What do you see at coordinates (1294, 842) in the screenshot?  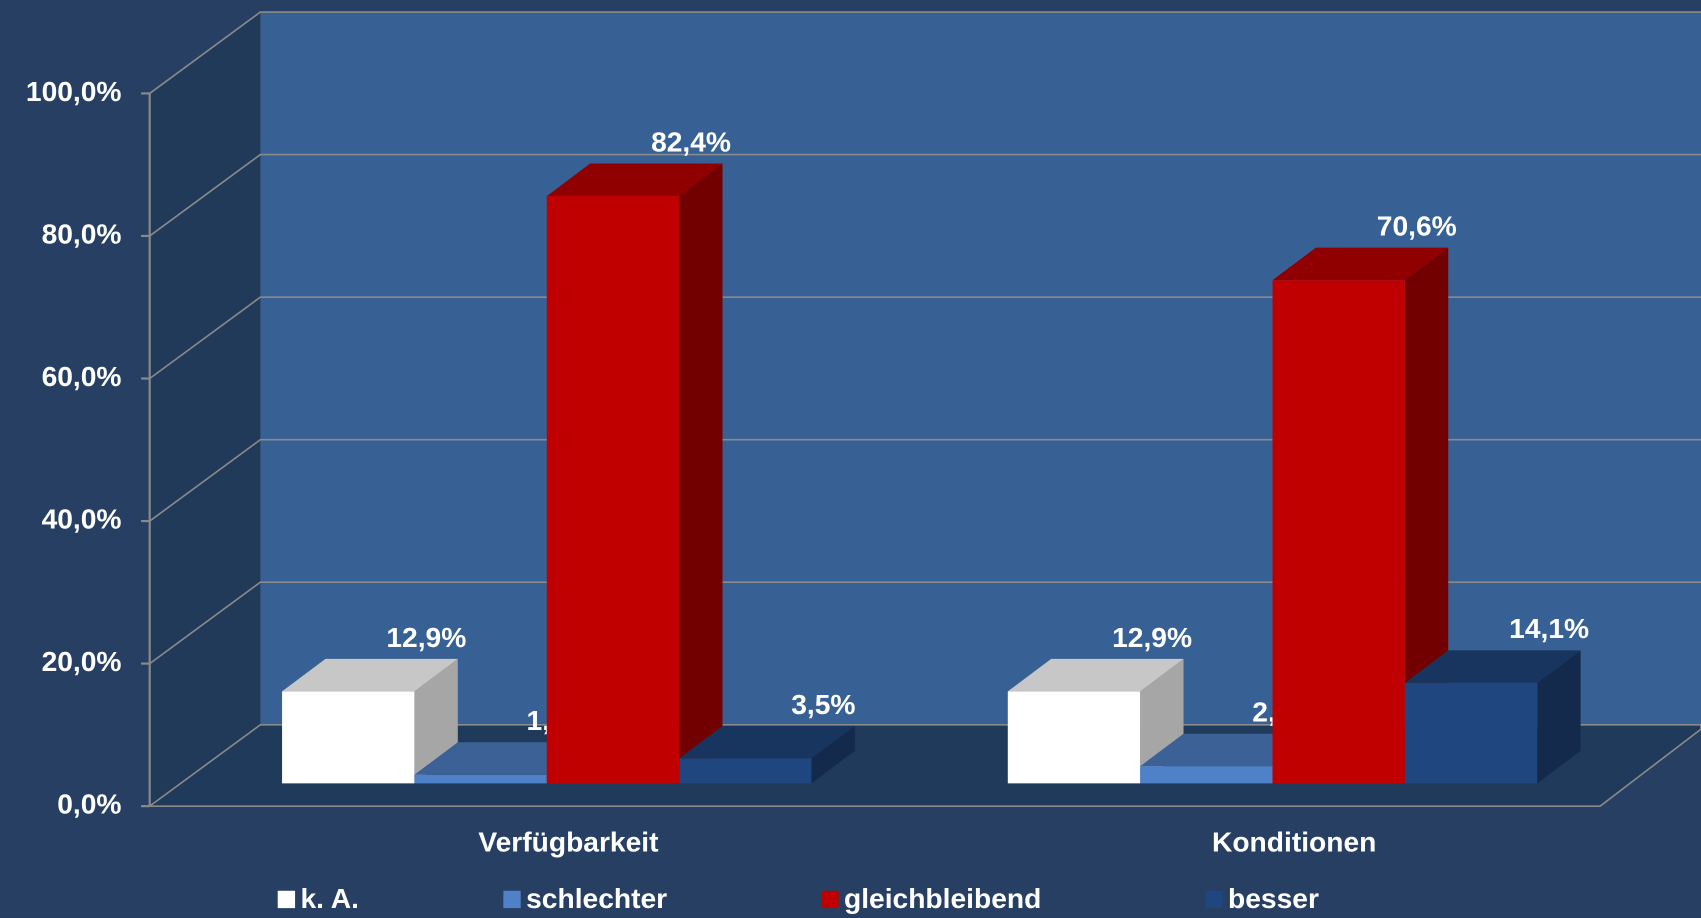 I see `x-tick-label: Konditionen` at bounding box center [1294, 842].